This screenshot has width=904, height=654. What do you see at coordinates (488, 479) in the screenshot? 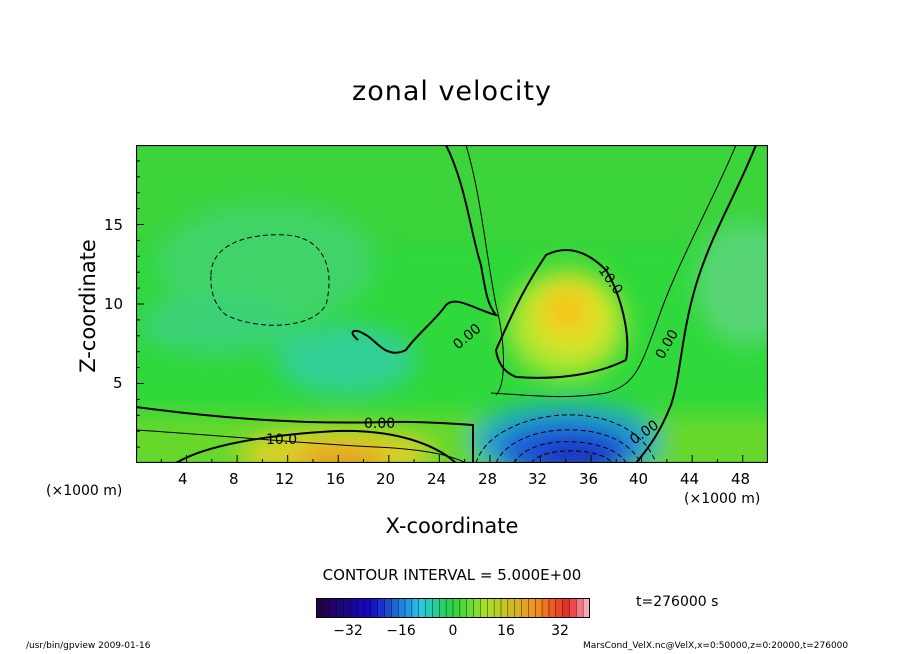
I see `x-tick-label: 28` at bounding box center [488, 479].